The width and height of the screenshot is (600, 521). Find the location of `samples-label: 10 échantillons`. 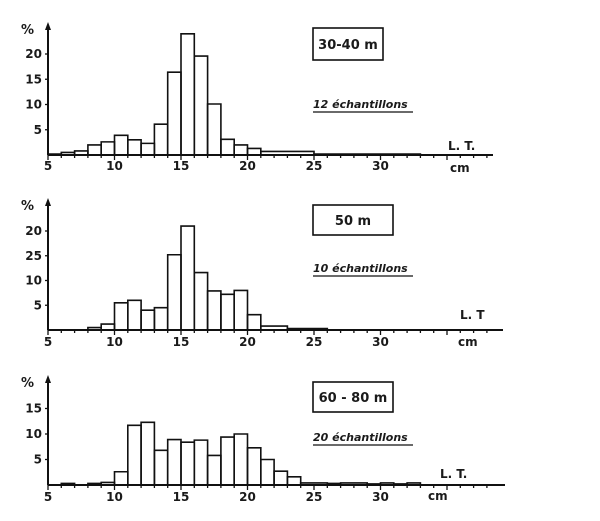

samples-label: 10 échantillons is located at coordinates (360, 268).